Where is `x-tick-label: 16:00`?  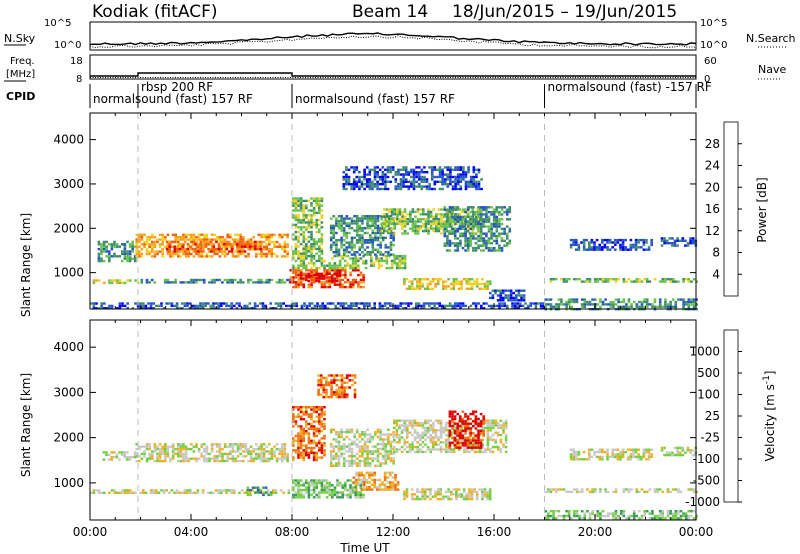
x-tick-label: 16:00 is located at coordinates (494, 532).